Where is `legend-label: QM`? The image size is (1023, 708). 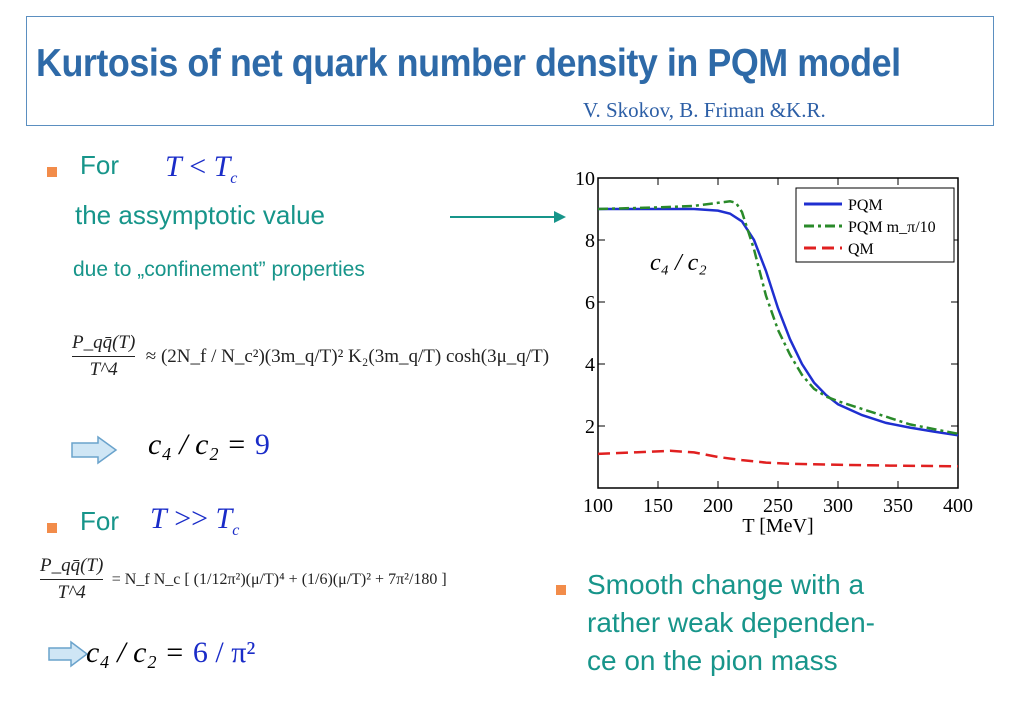
legend-label: QM is located at coordinates (861, 249).